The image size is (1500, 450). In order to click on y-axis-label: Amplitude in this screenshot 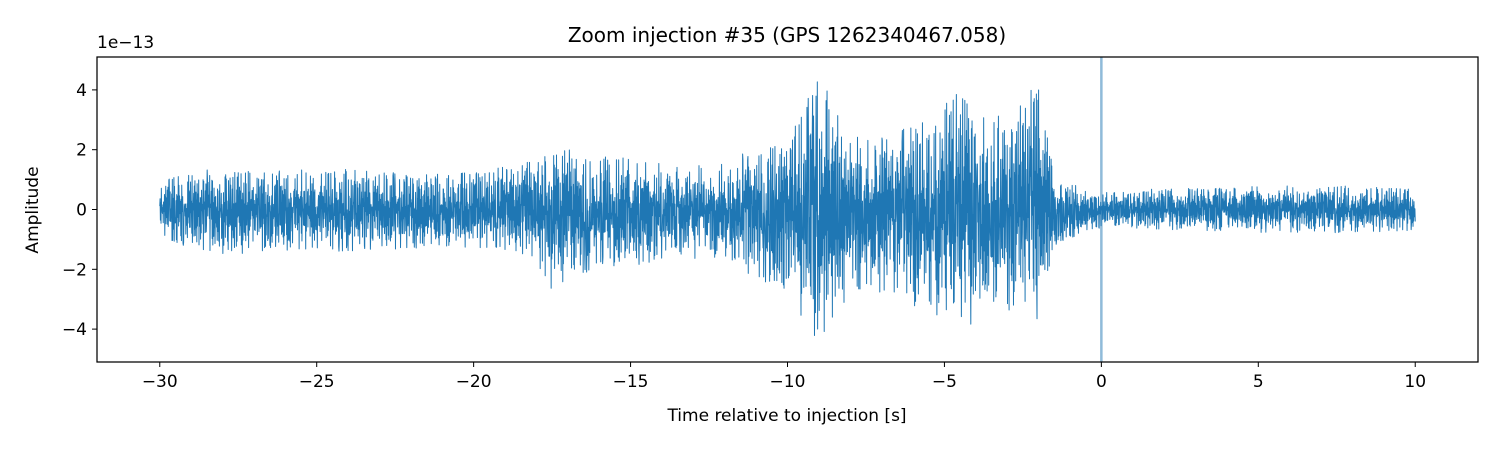, I will do `click(33, 209)`.